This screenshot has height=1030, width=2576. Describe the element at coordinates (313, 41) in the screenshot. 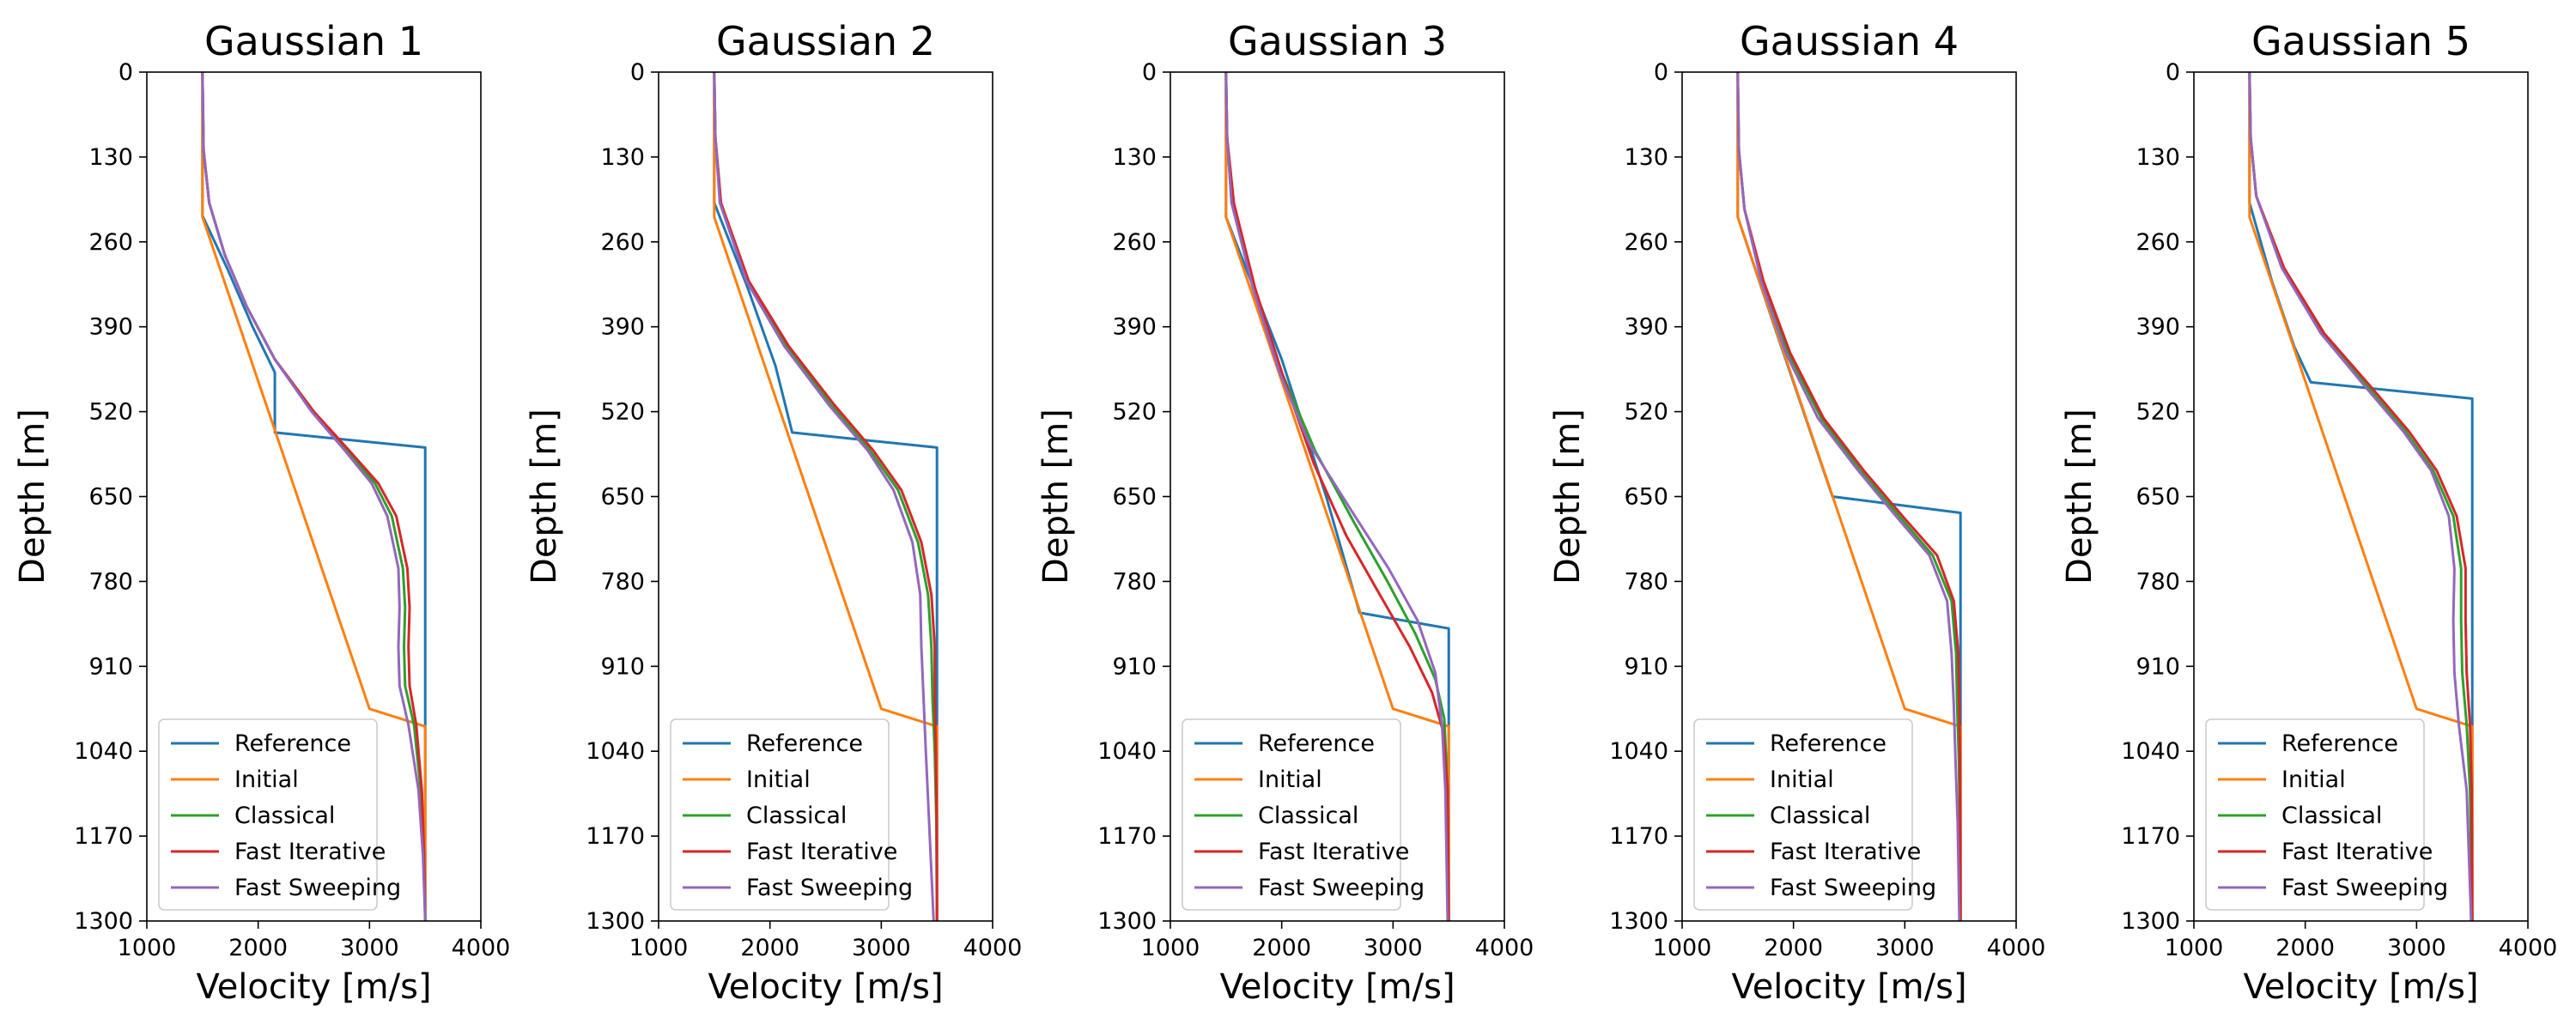

I see `chart-title: Gaussian 1` at that location.